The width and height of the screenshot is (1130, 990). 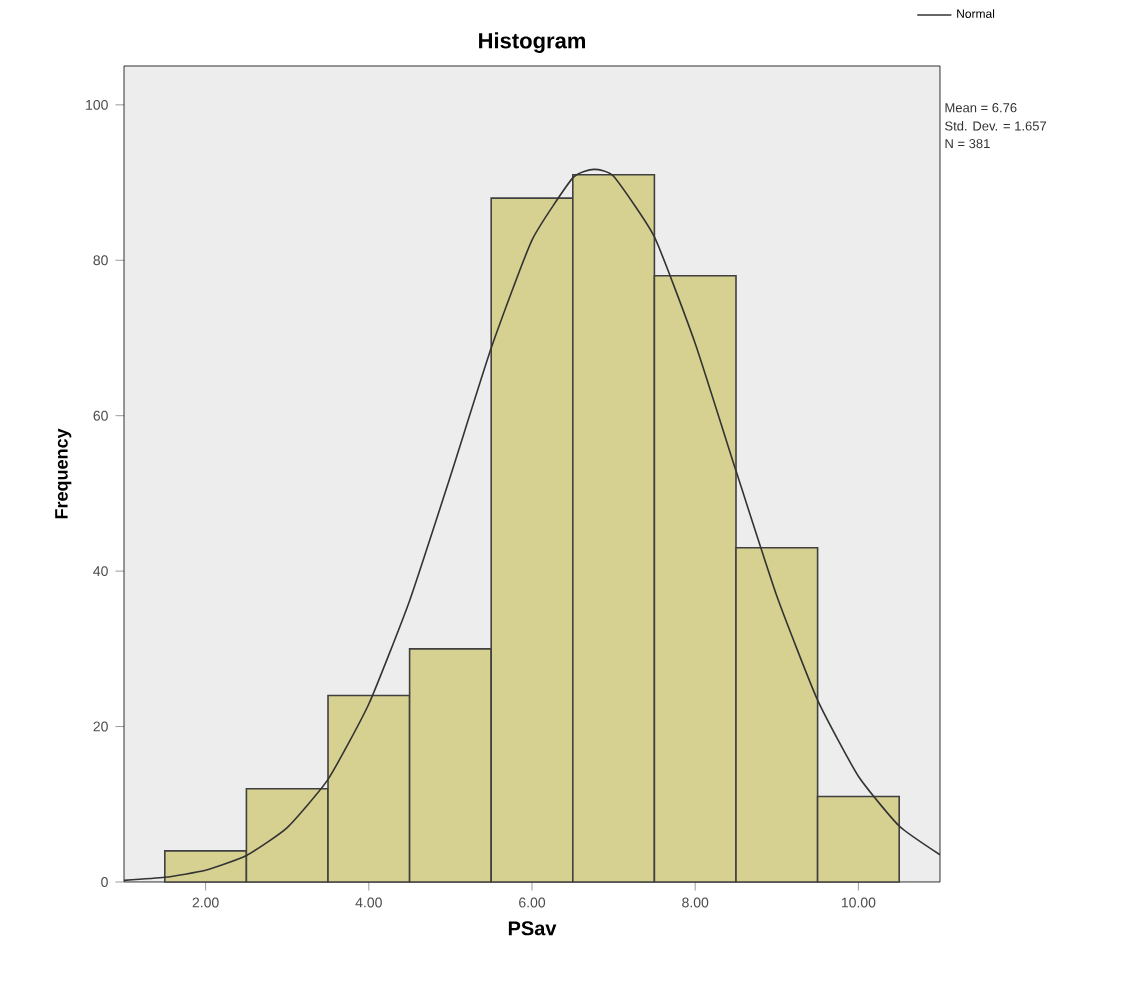 I want to click on y-axis-title: Frequency, so click(x=63, y=473).